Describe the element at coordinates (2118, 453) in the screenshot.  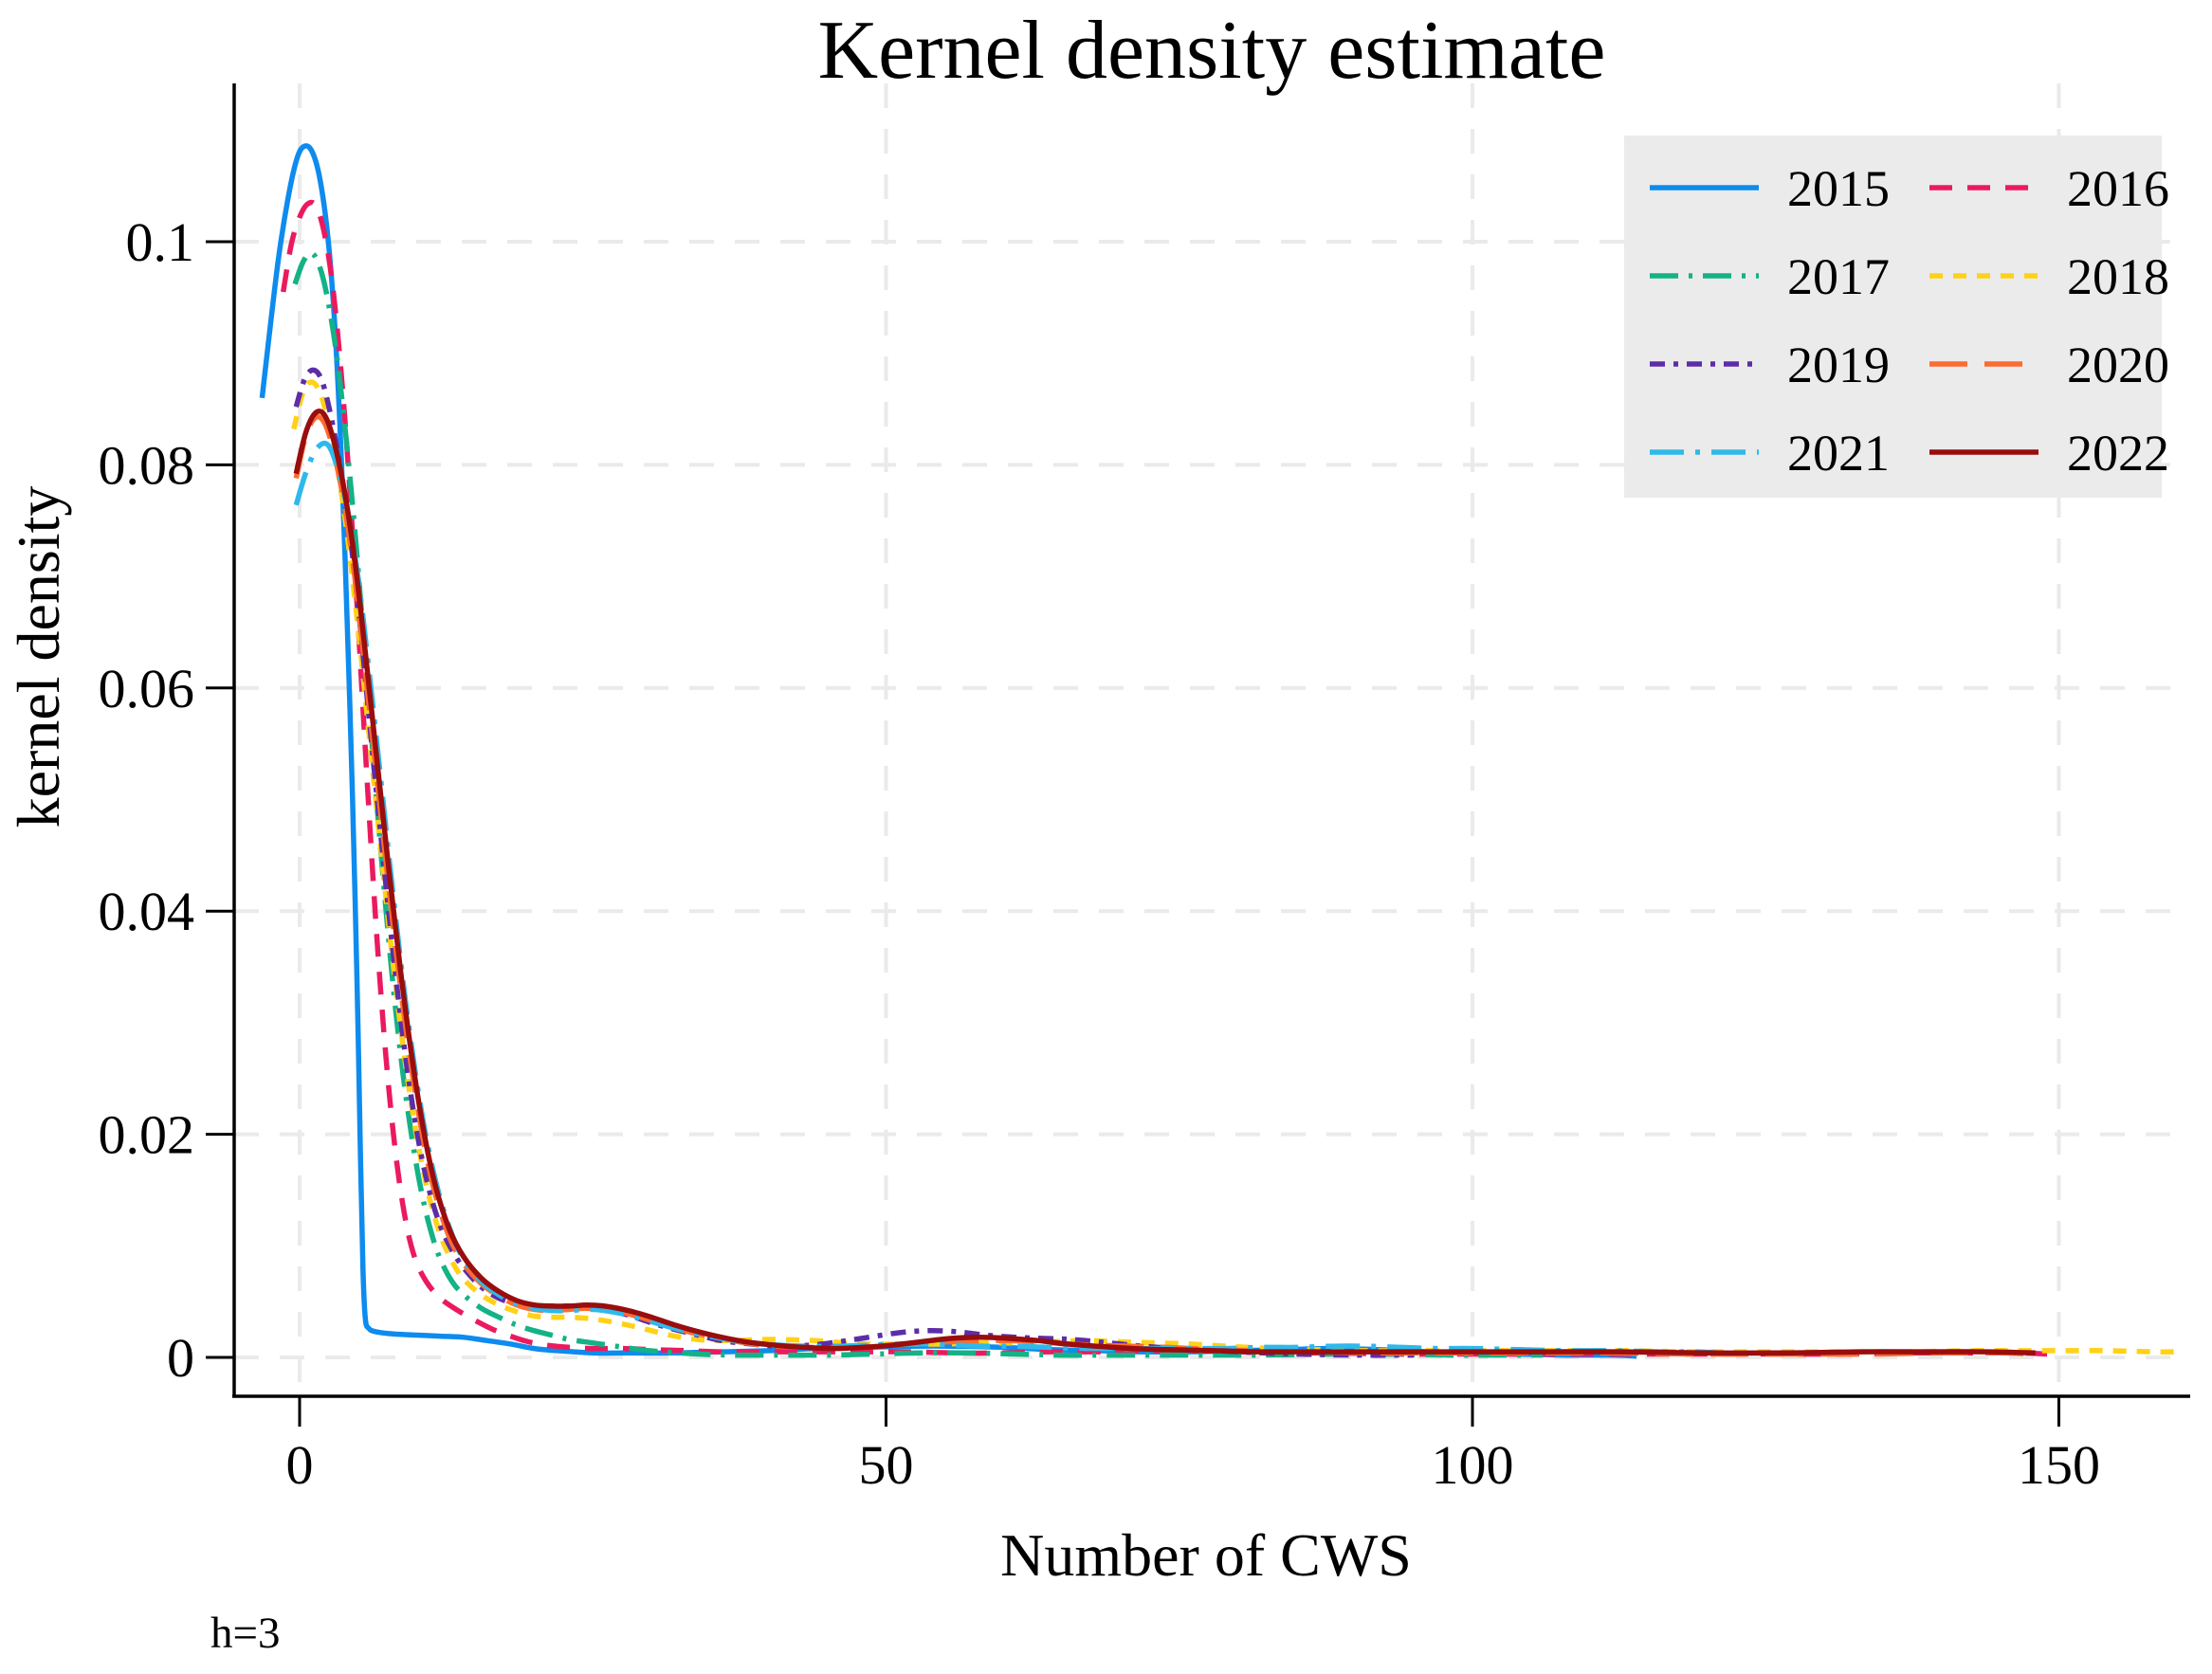
I see `legend-label-2022: 2022` at that location.